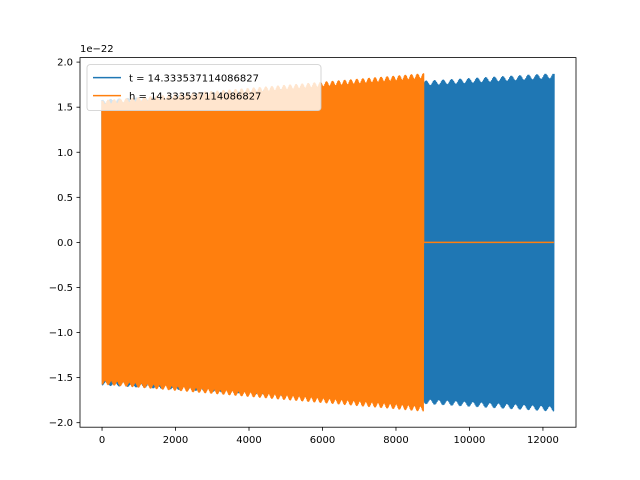  Describe the element at coordinates (470, 440) in the screenshot. I see `x-tick-label: 10000` at that location.